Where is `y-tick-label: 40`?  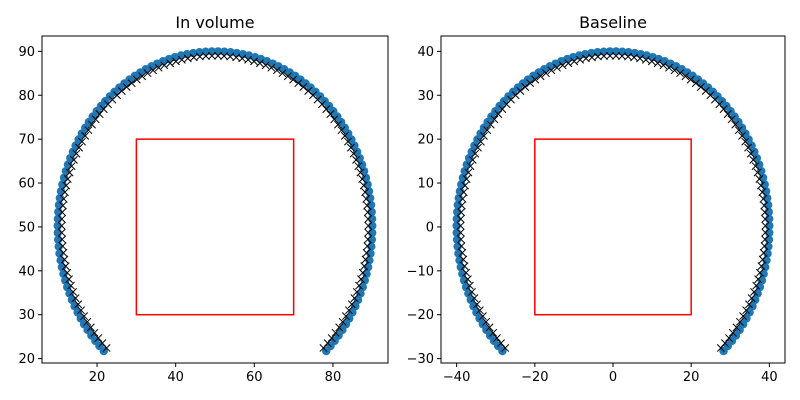 y-tick-label: 40 is located at coordinates (425, 52).